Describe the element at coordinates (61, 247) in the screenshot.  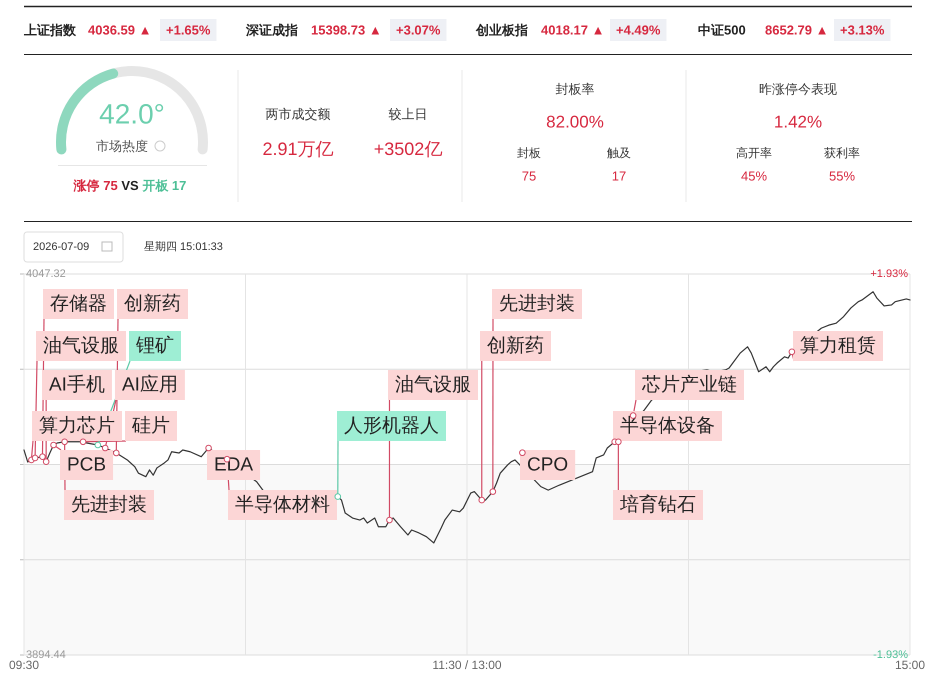
I see `text: 2026-07-09` at that location.